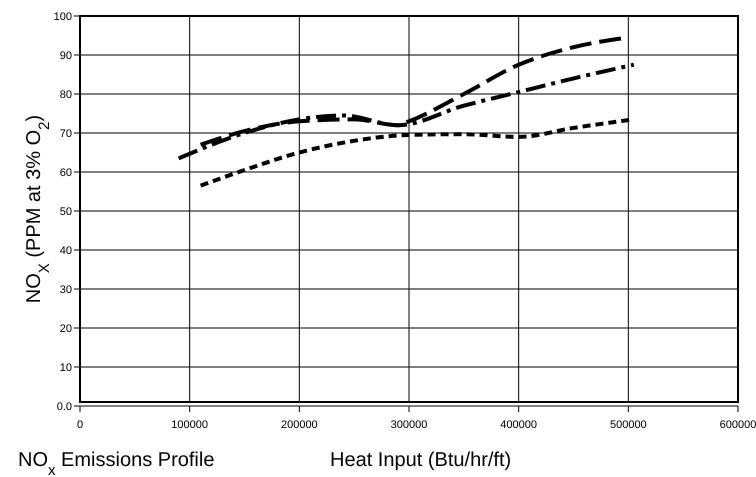  I want to click on y-tick-label: 0.0, so click(64, 406).